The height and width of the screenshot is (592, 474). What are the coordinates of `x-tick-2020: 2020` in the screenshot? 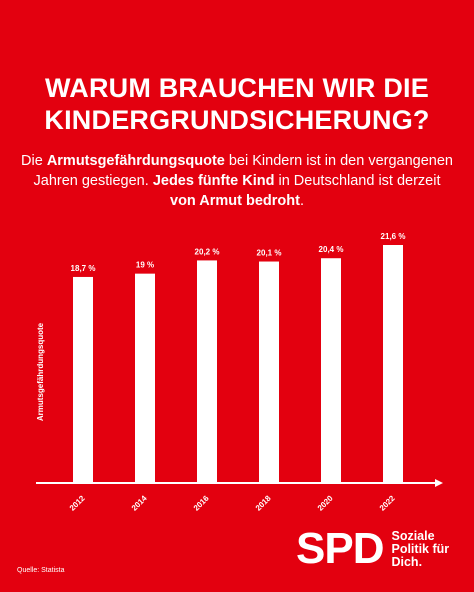 It's located at (325, 502).